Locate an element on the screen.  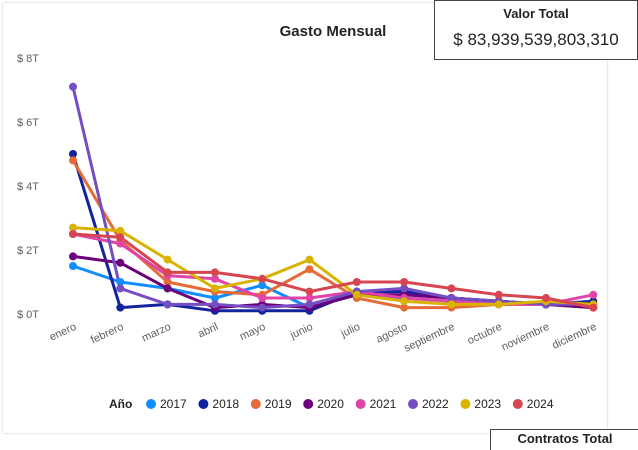
x-tick-label: febrero is located at coordinates (107, 334).